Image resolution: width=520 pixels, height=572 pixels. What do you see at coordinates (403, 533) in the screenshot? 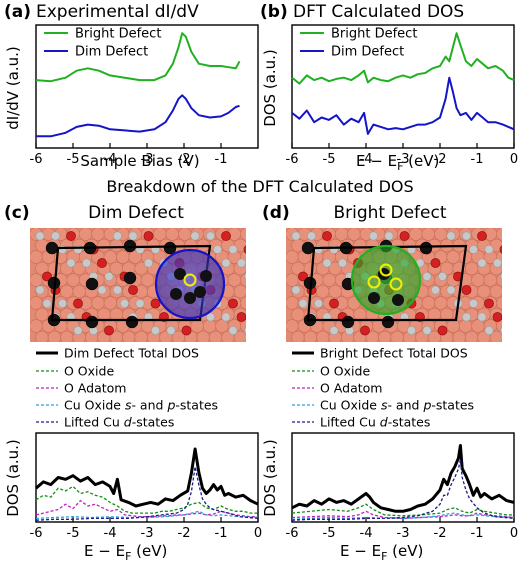
I see `plot-d-xtick-label: -3` at bounding box center [403, 533].